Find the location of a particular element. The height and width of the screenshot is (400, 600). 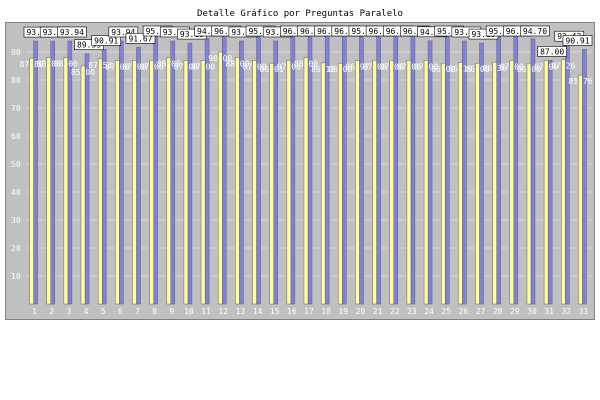

x-tick-label: 27 is located at coordinates (481, 311).